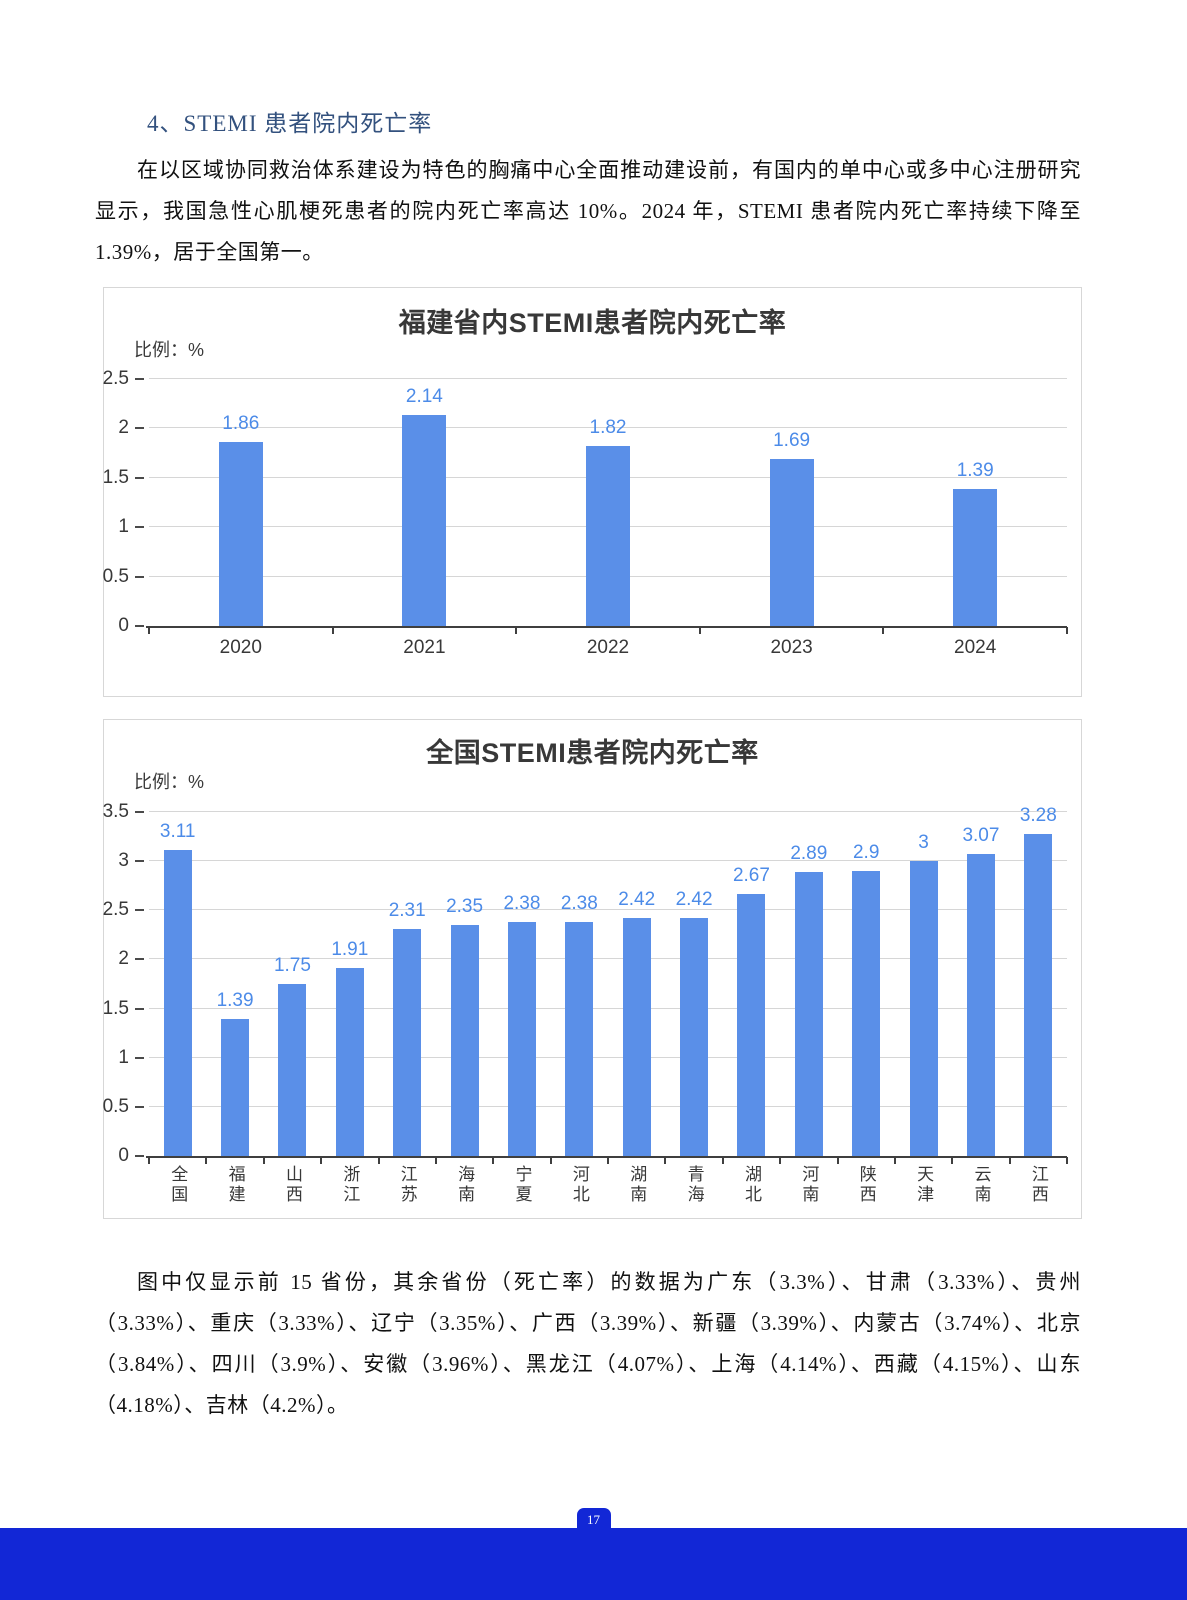 This screenshot has width=1187, height=1600. Describe the element at coordinates (115, 477) in the screenshot. I see `y-tick-value: 1.5` at that location.